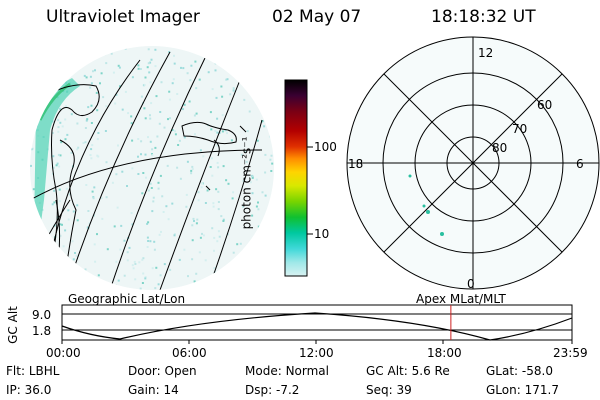 Image resolution: width=600 pixels, height=400 pixels. Describe the element at coordinates (123, 17) in the screenshot. I see `instrument-title: Ultraviolet Imager` at that location.